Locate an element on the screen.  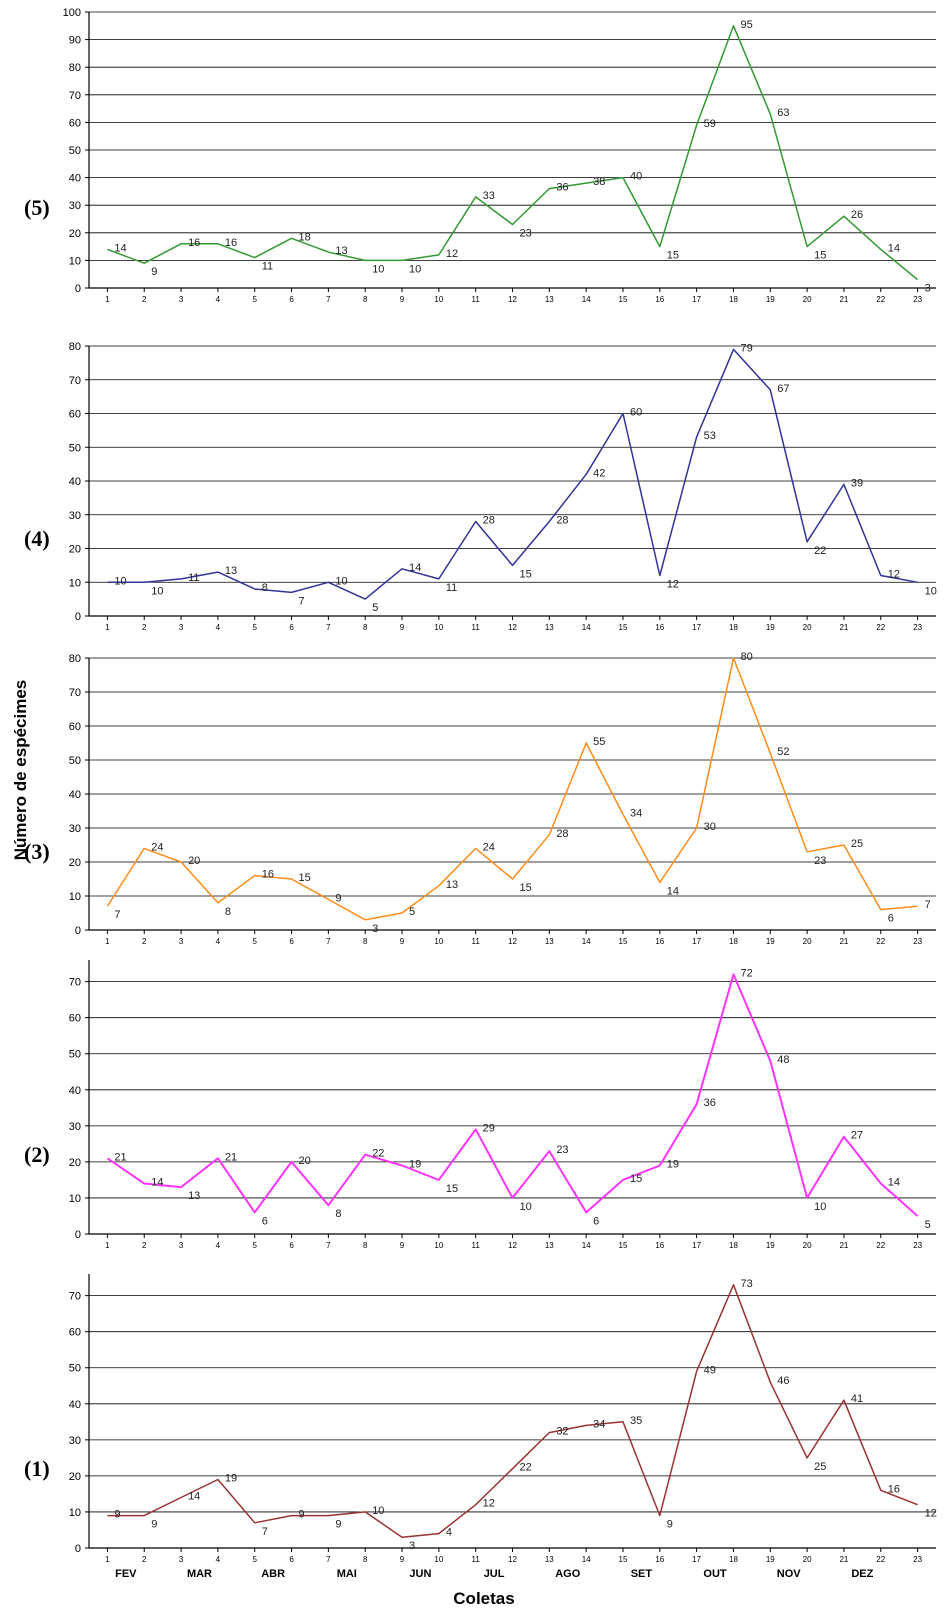
data-label: 40 is located at coordinates (636, 177).